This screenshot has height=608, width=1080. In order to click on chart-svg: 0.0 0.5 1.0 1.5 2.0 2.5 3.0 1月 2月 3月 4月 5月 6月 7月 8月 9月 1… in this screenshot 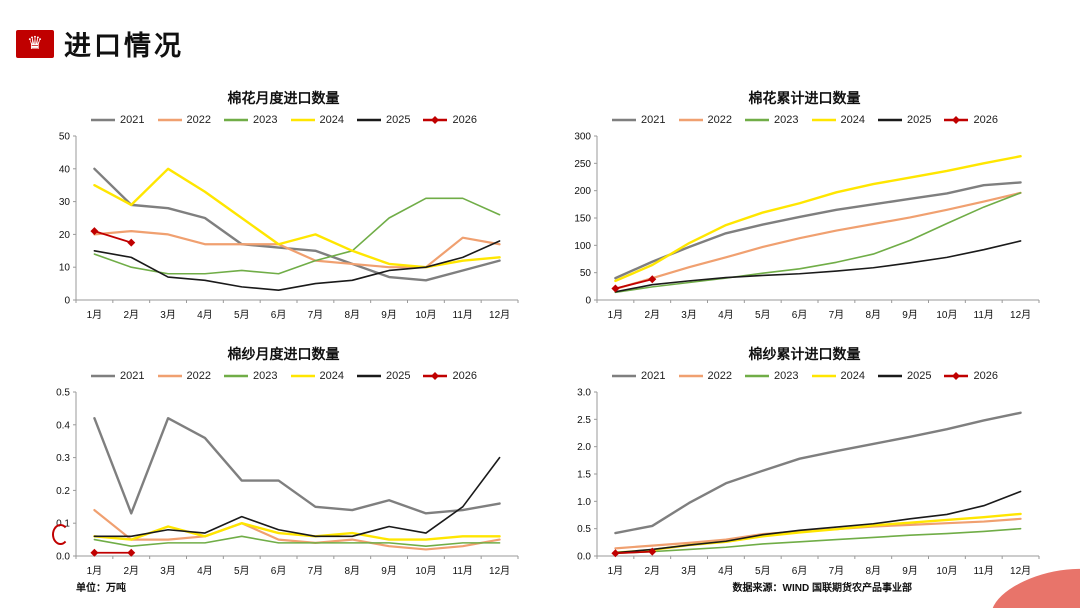, I will do `click(808, 482)`.